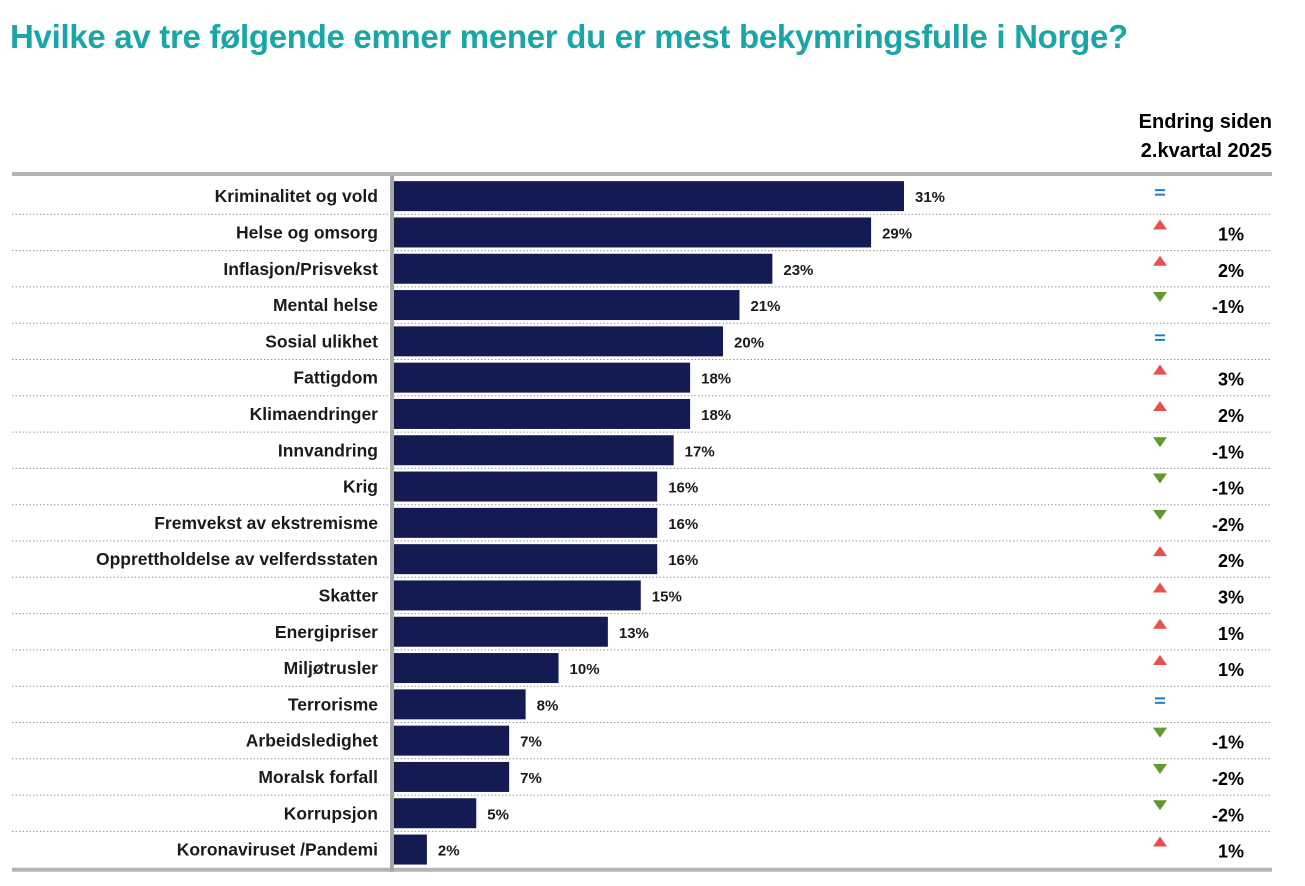 This screenshot has height=886, width=1305. What do you see at coordinates (277, 850) in the screenshot?
I see `category-label: Koronaviruset /Pandemi` at bounding box center [277, 850].